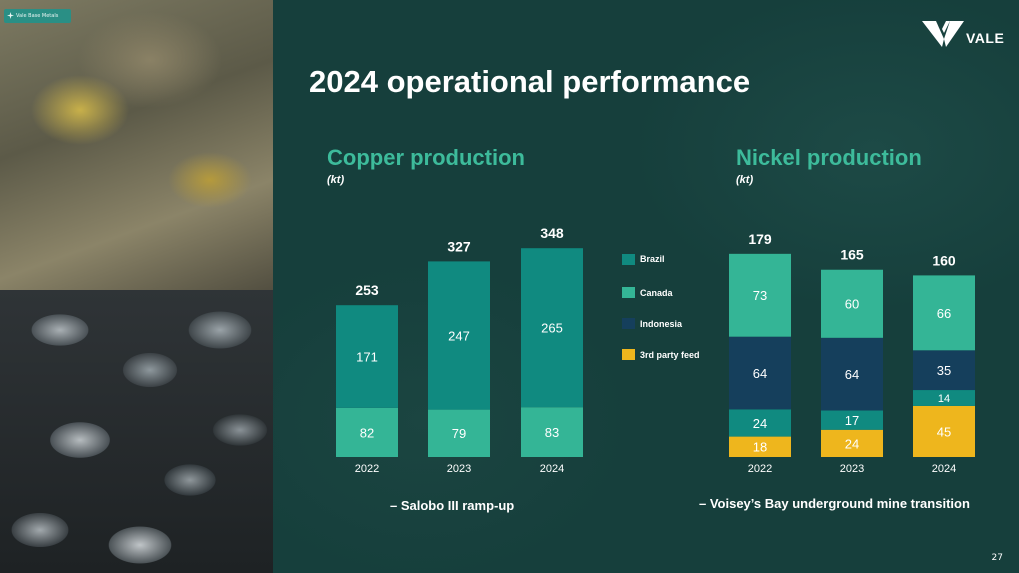 The height and width of the screenshot is (573, 1019). I want to click on nickel-value-label-indonesia-2022: 64, so click(760, 373).